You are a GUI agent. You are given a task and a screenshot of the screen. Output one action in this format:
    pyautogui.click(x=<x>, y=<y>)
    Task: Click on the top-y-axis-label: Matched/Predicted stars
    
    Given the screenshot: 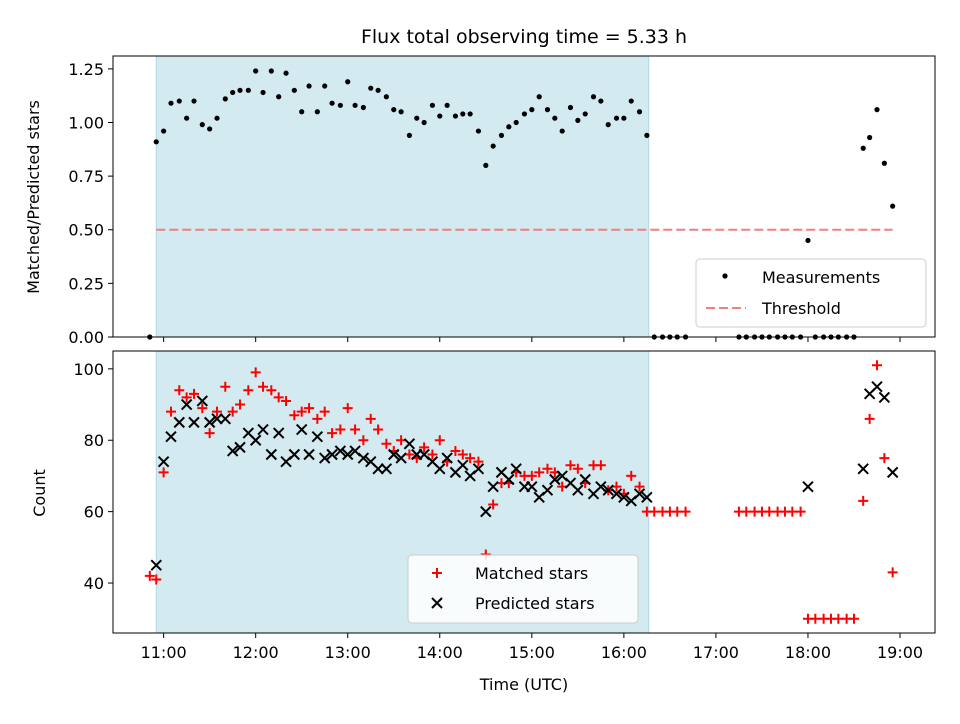 What is the action you would take?
    pyautogui.click(x=33, y=197)
    